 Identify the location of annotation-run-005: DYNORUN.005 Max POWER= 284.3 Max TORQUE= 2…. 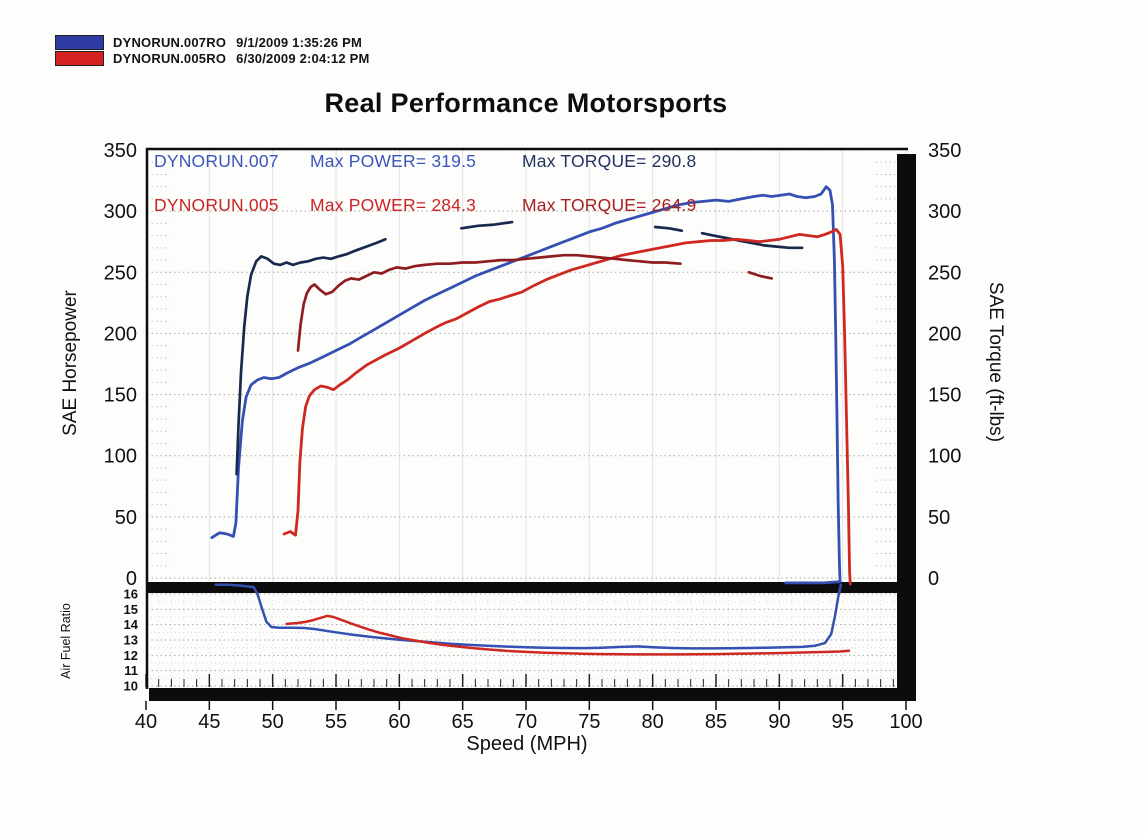
(425, 205).